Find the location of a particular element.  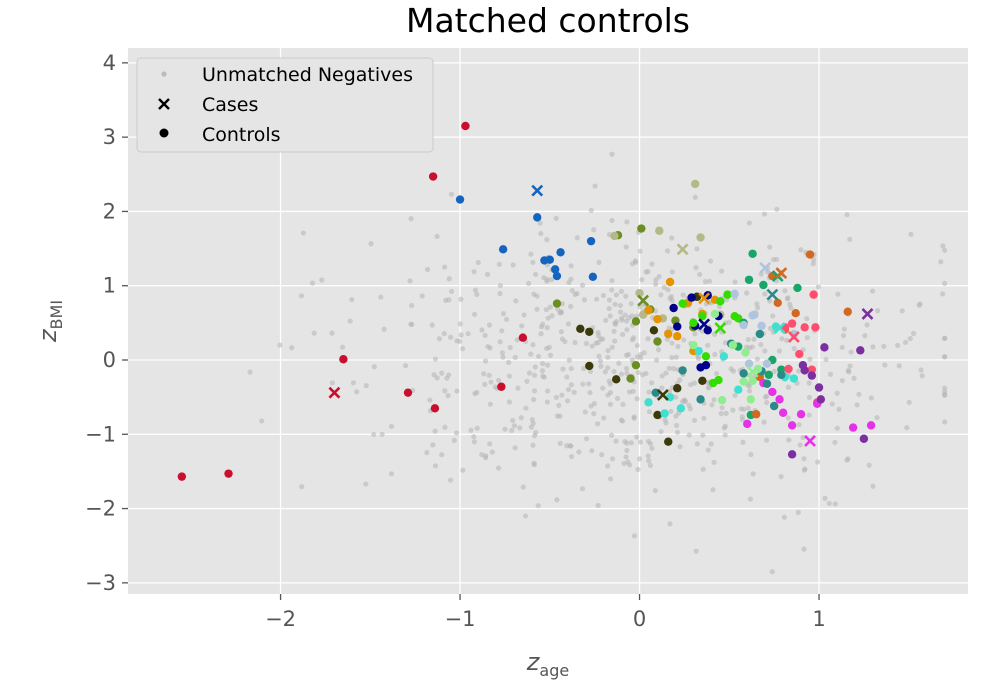

y-axis-label: zBMI is located at coordinates (50, 321).